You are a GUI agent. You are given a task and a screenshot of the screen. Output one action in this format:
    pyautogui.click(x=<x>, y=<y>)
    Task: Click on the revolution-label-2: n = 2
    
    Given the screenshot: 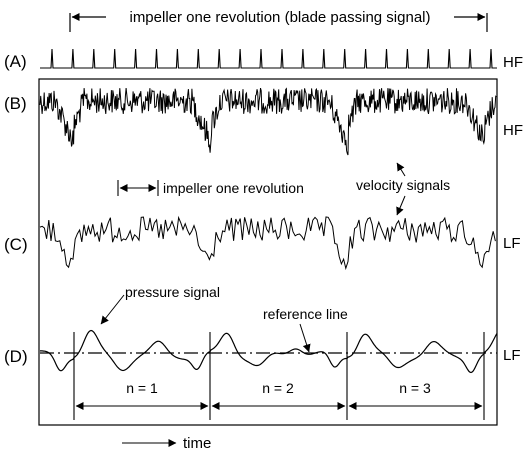 What is the action you would take?
    pyautogui.click(x=278, y=388)
    